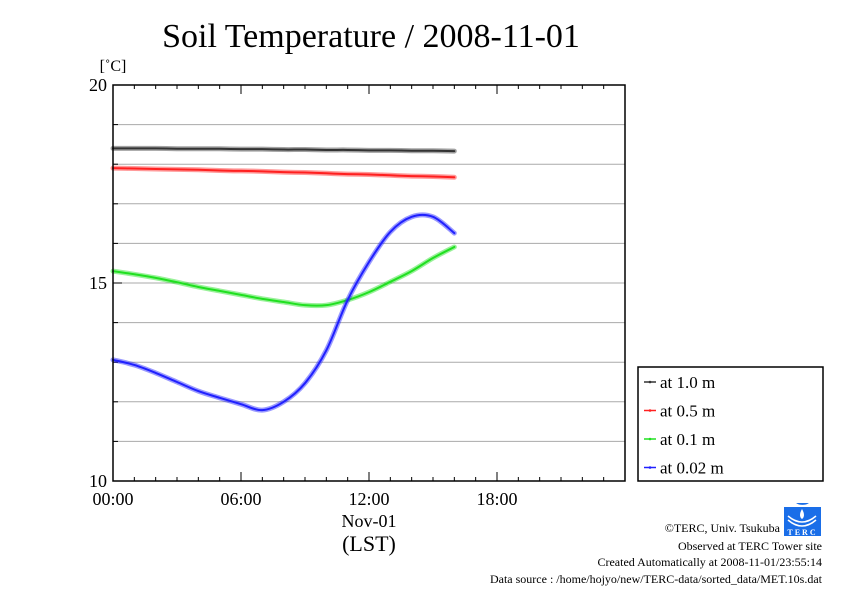  Describe the element at coordinates (284, 173) in the screenshot. I see `series-line-at-0-5-m` at that location.